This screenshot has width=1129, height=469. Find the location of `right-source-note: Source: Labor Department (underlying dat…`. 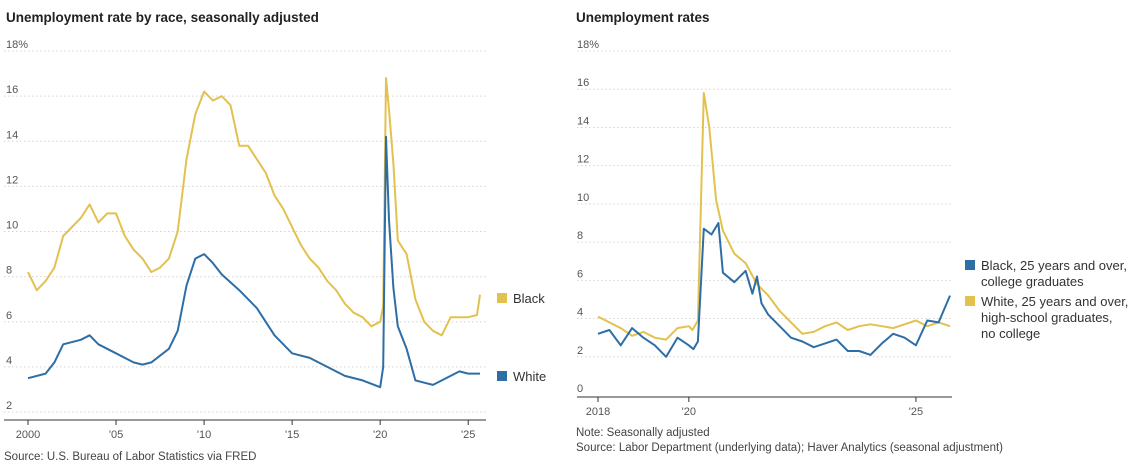

right-source-note: Source: Labor Department (underlying dat… is located at coordinates (789, 448).